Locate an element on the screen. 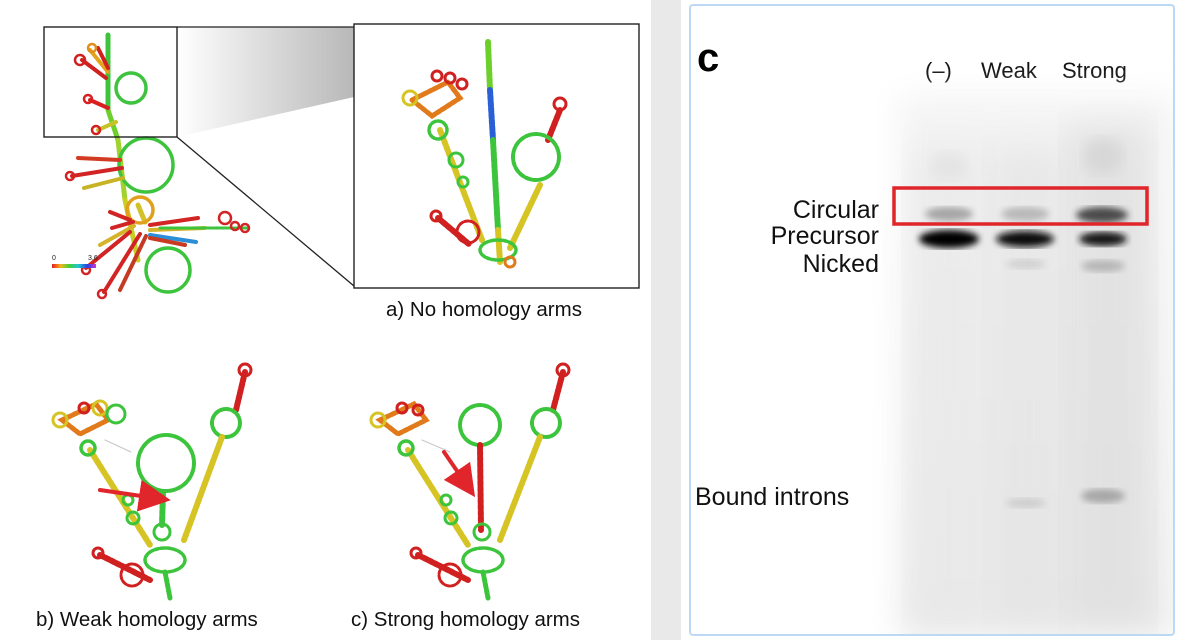  structure-c-strong-homology is located at coordinates (470, 481).